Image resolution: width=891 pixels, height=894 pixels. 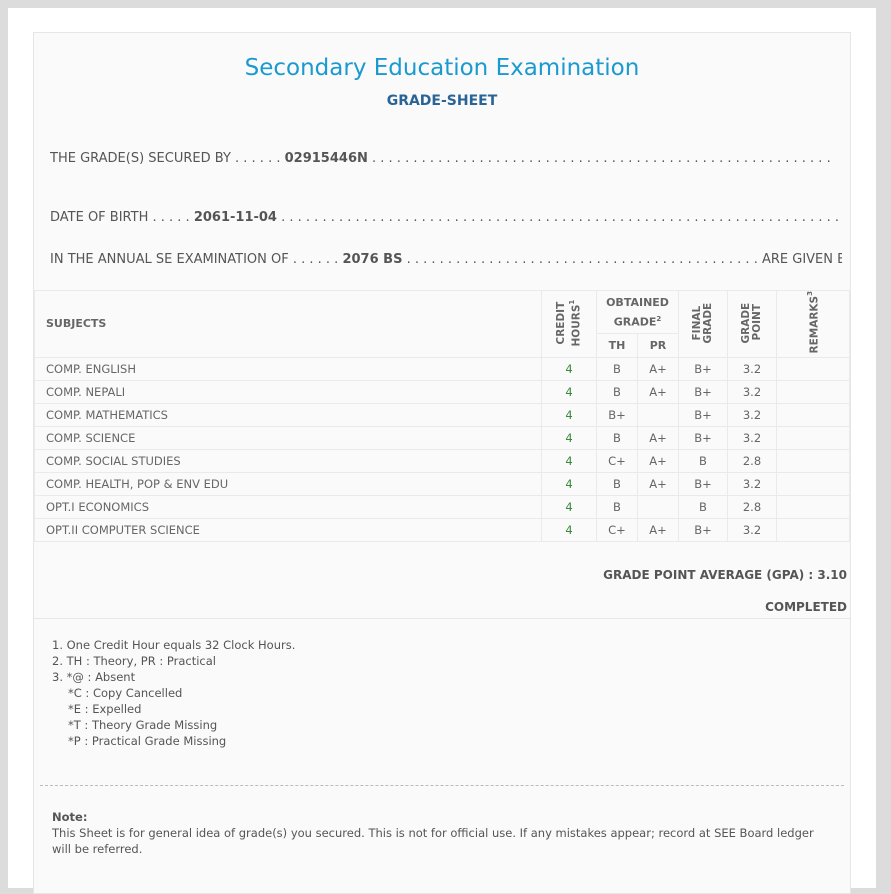 What do you see at coordinates (288, 368) in the screenshot?
I see `cell-subject: COMP. ENGLISH` at bounding box center [288, 368].